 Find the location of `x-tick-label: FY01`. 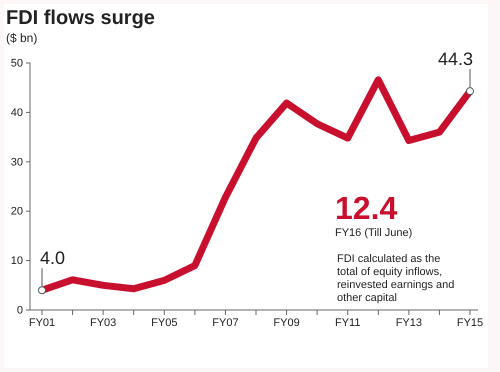

x-tick-label: FY01 is located at coordinates (42, 322).